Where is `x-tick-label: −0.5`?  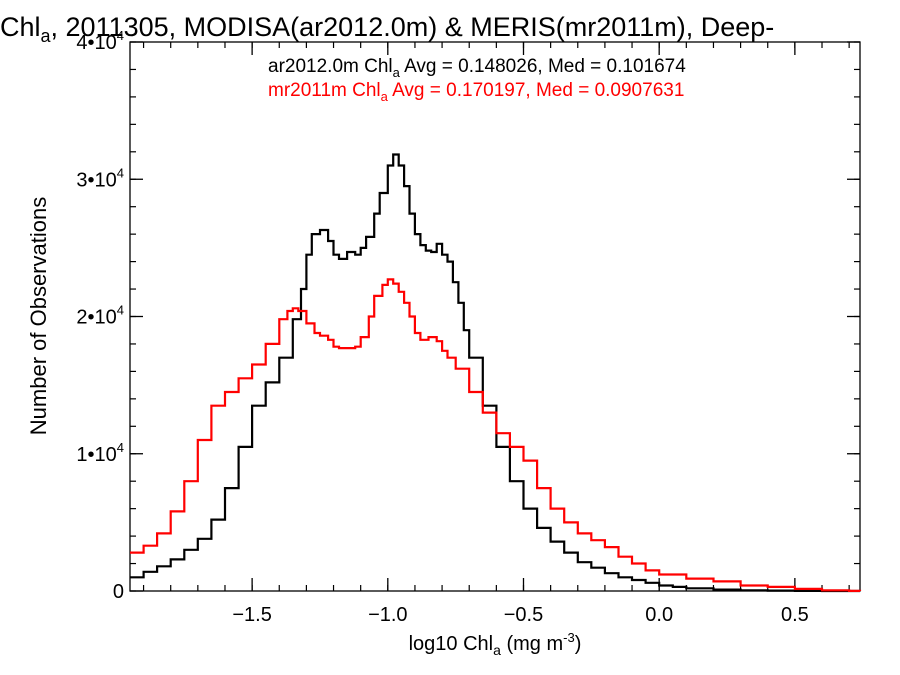
x-tick-label: −0.5 is located at coordinates (523, 615).